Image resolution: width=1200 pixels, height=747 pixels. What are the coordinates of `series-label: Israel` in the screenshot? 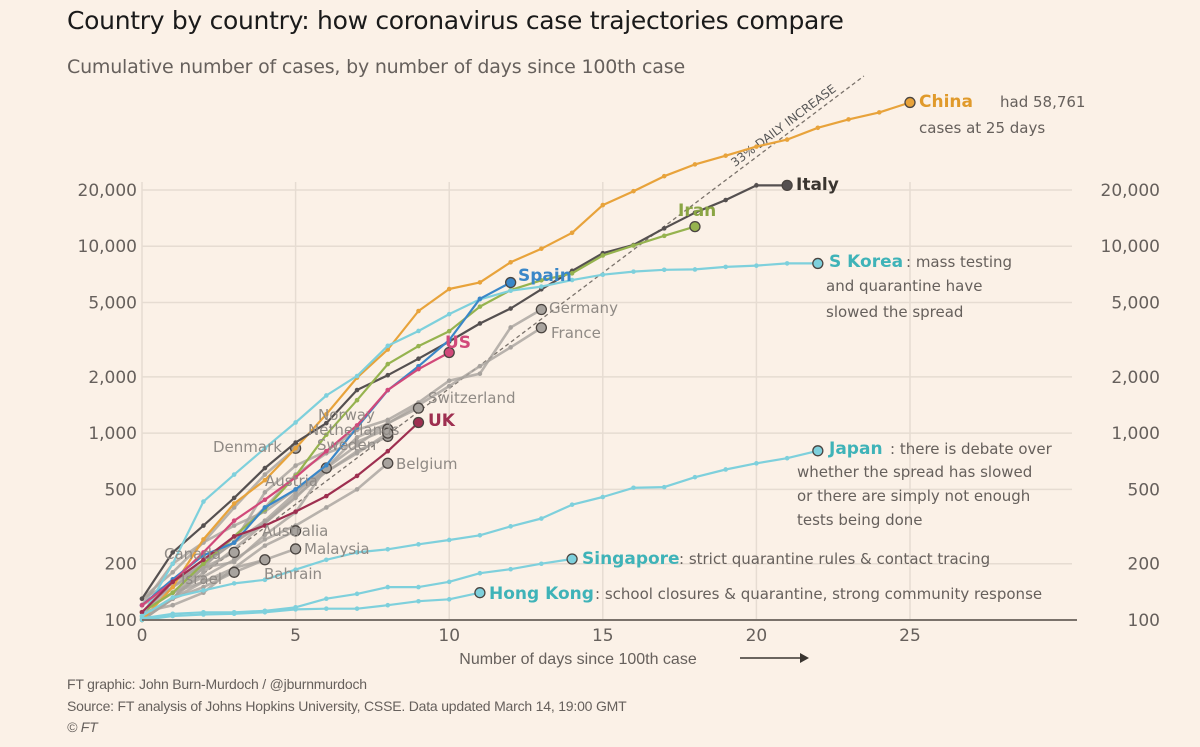 It's located at (201, 579).